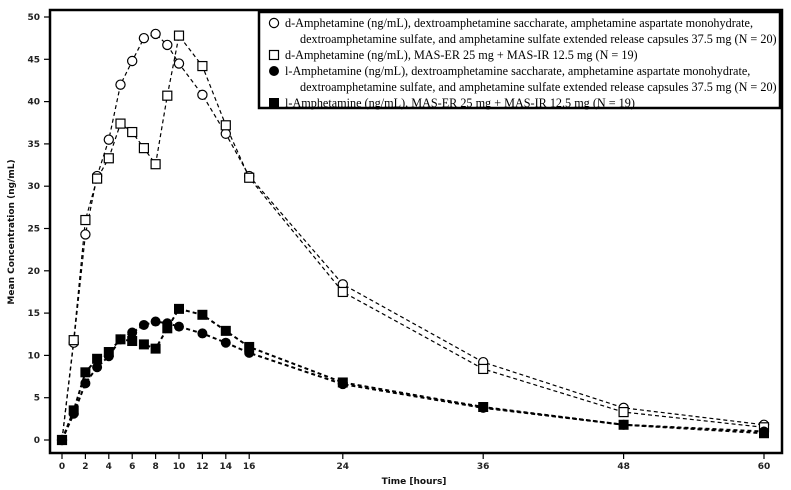  What do you see at coordinates (414, 462) in the screenshot?
I see `x-axis: 0 2 4 6 8 10 12 14 16 24 36 48 60` at bounding box center [414, 462].